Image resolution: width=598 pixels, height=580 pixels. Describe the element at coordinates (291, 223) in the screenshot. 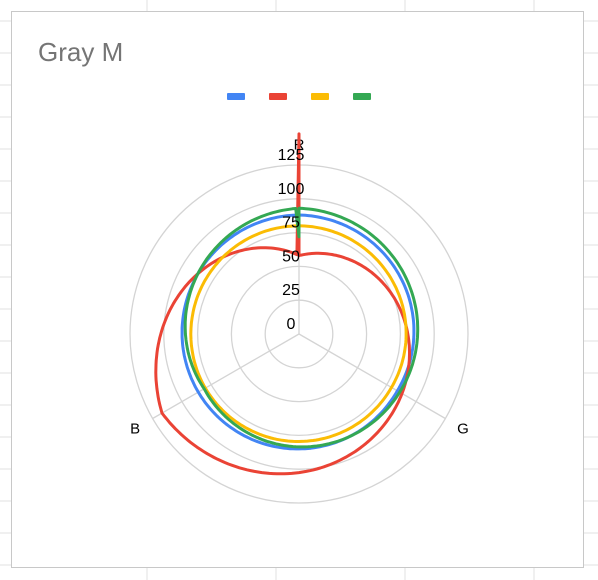

I see `radial-tick-label: 75` at that location.